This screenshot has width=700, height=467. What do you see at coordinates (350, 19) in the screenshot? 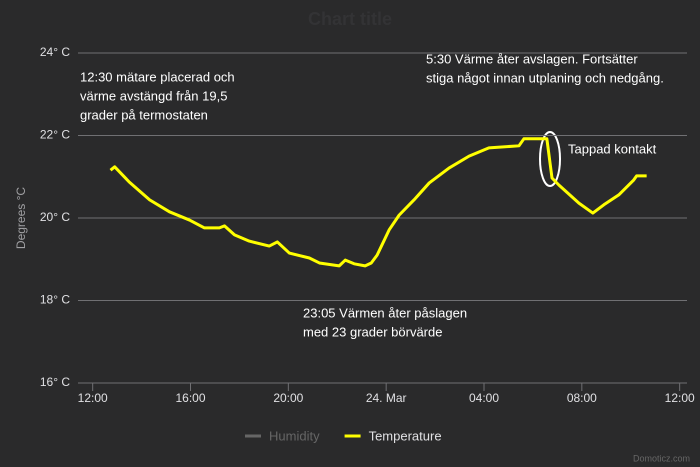
I see `chart-title: Chart title` at bounding box center [350, 19].